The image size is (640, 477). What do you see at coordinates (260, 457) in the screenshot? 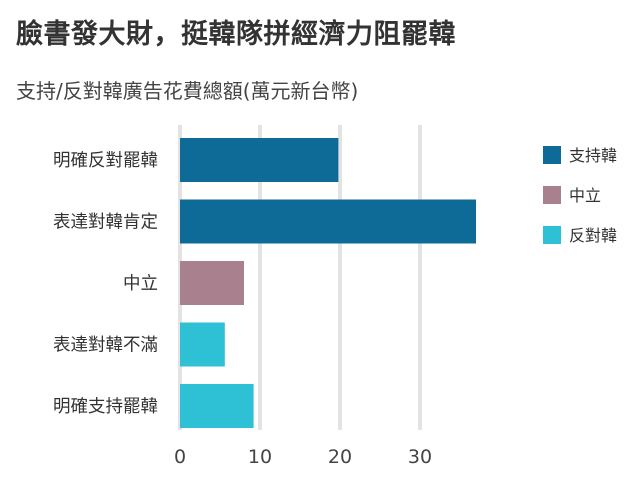
I see `tick-label-10: 10` at bounding box center [260, 457].